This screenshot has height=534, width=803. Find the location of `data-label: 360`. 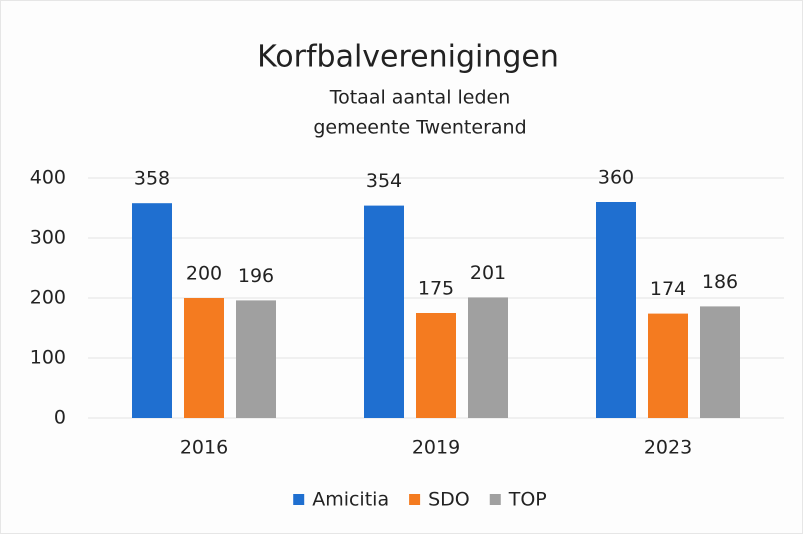

data-label: 360 is located at coordinates (616, 178).